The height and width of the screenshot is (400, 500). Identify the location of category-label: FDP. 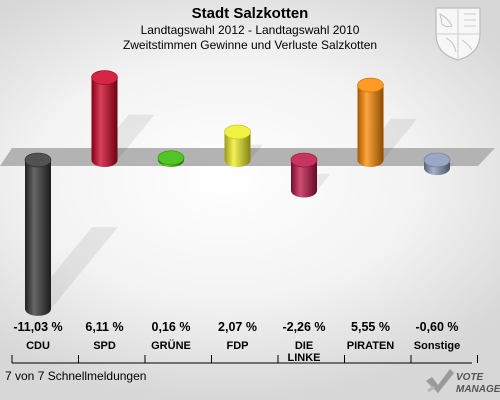
(238, 346).